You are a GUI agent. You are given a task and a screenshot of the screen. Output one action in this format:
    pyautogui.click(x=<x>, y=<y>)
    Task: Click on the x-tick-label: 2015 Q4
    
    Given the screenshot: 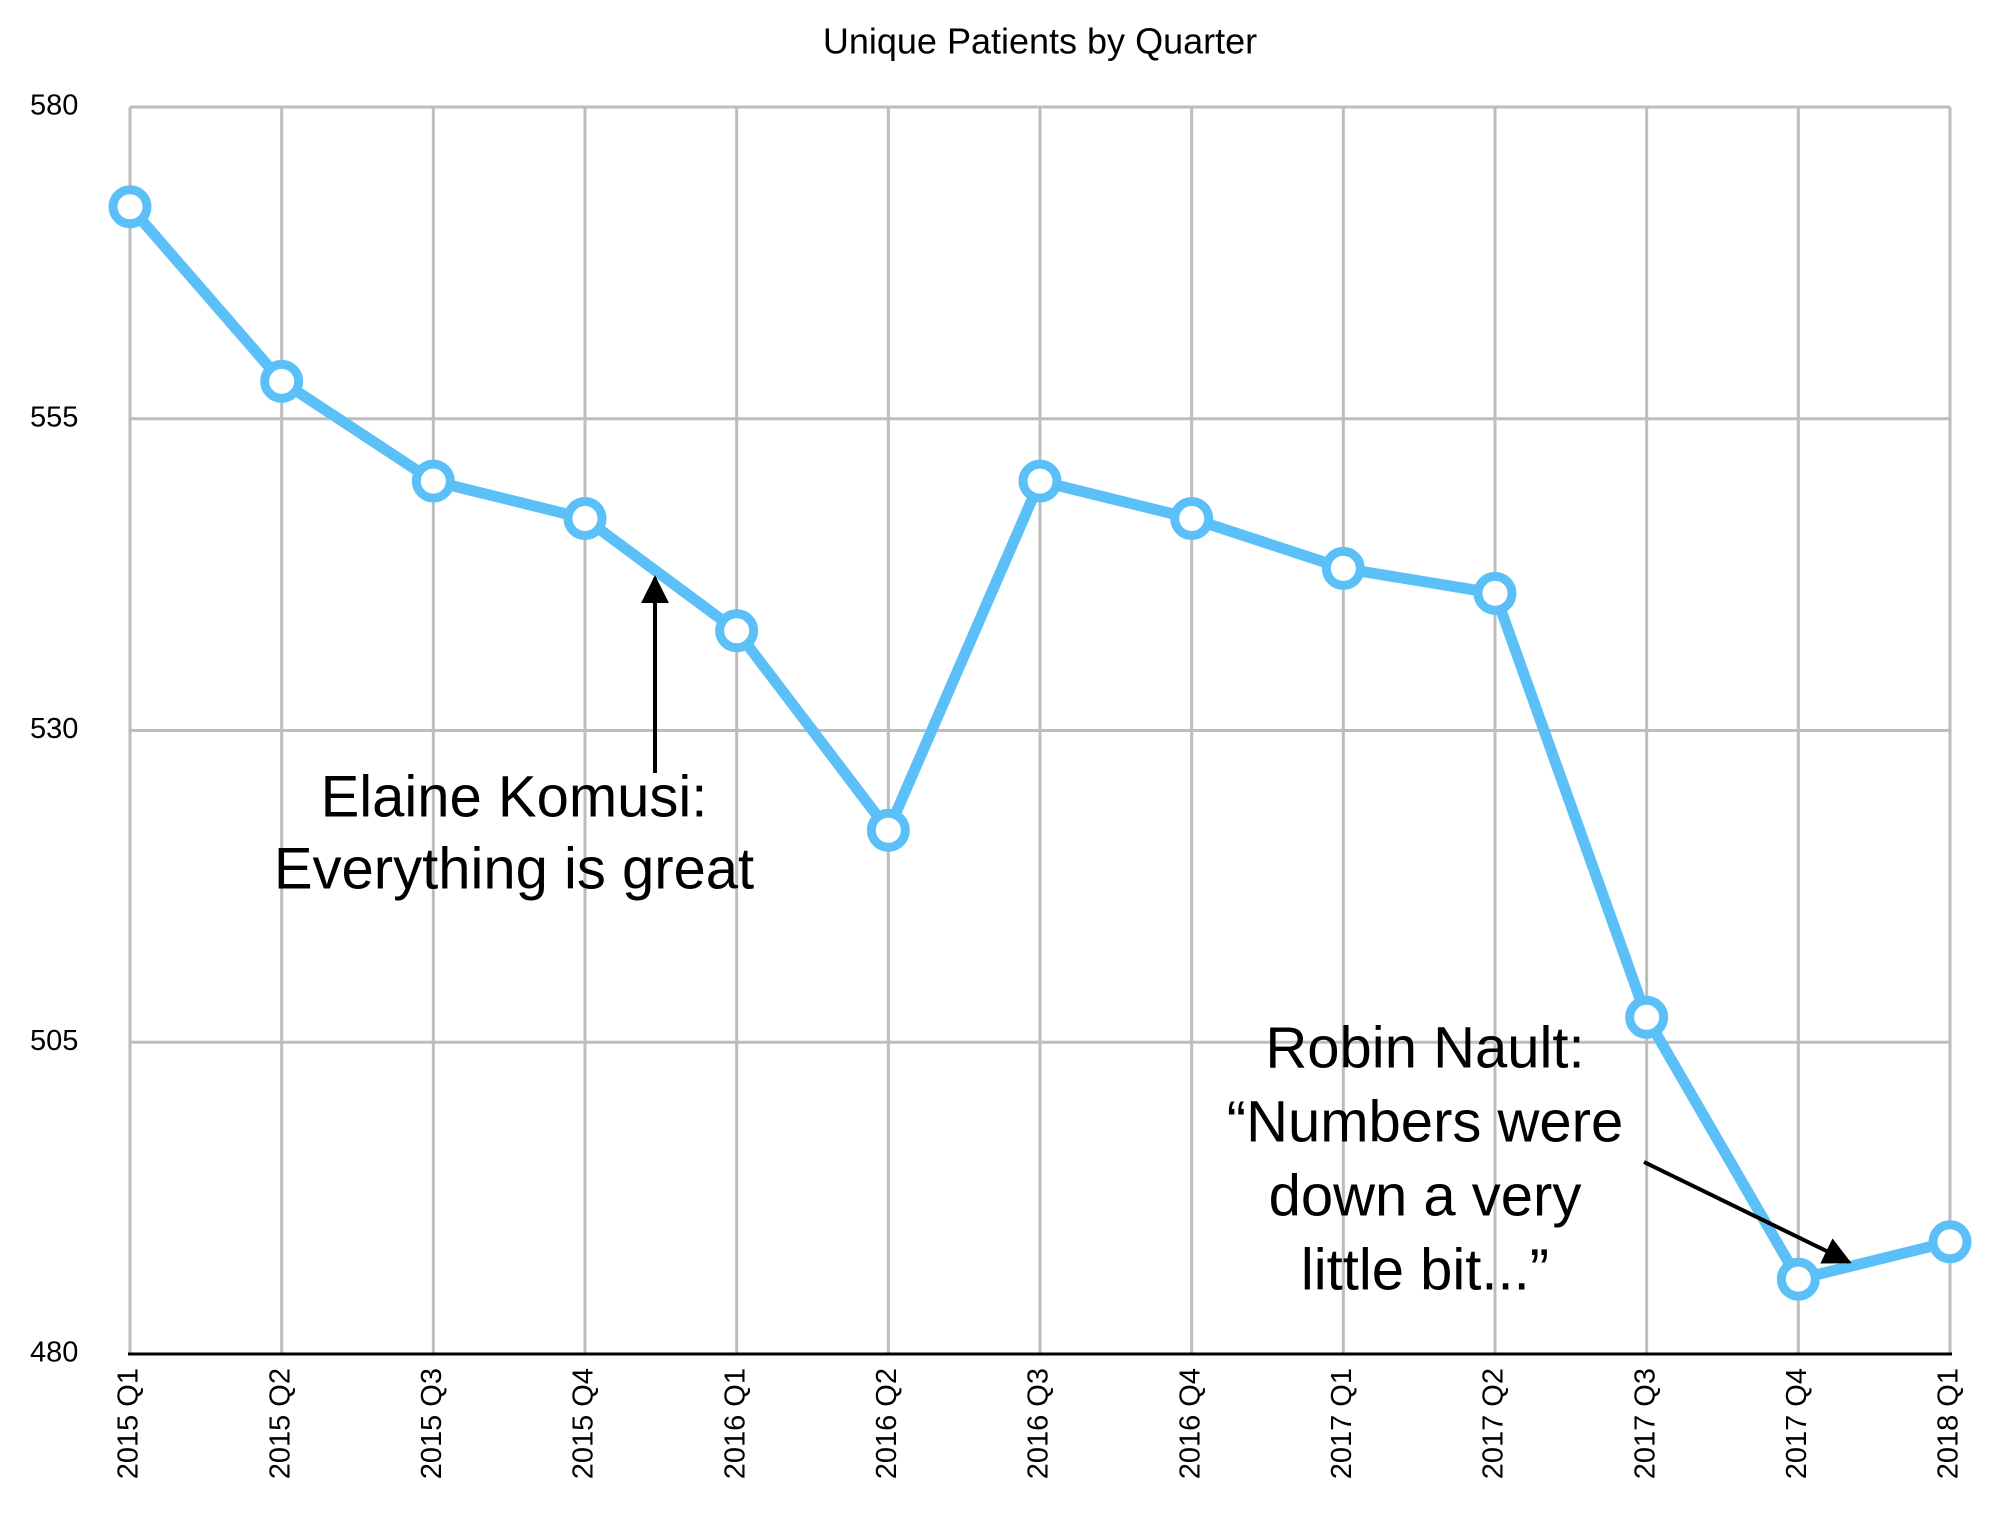 What is the action you would take?
    pyautogui.click(x=584, y=1423)
    